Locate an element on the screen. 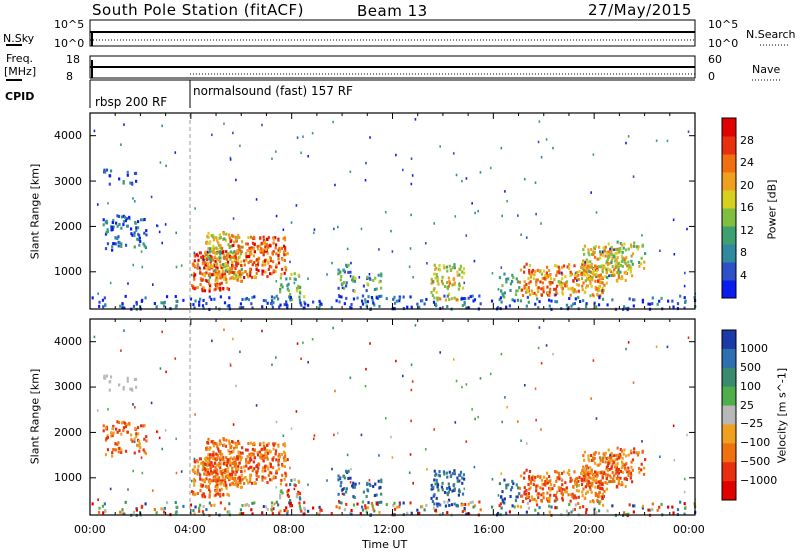 Image resolution: width=800 pixels, height=554 pixels. colorbar-tick-label: 20 is located at coordinates (747, 185).